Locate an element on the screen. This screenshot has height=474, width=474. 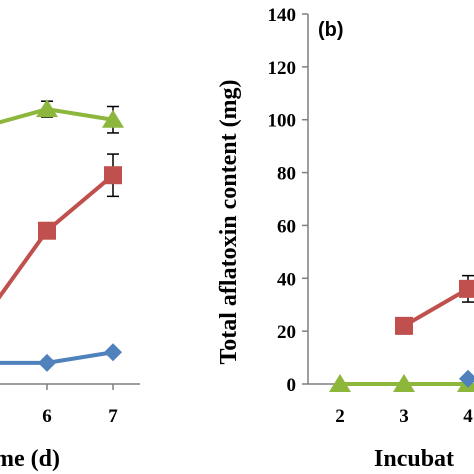
x-tick-label-b: 2 is located at coordinates (340, 416).